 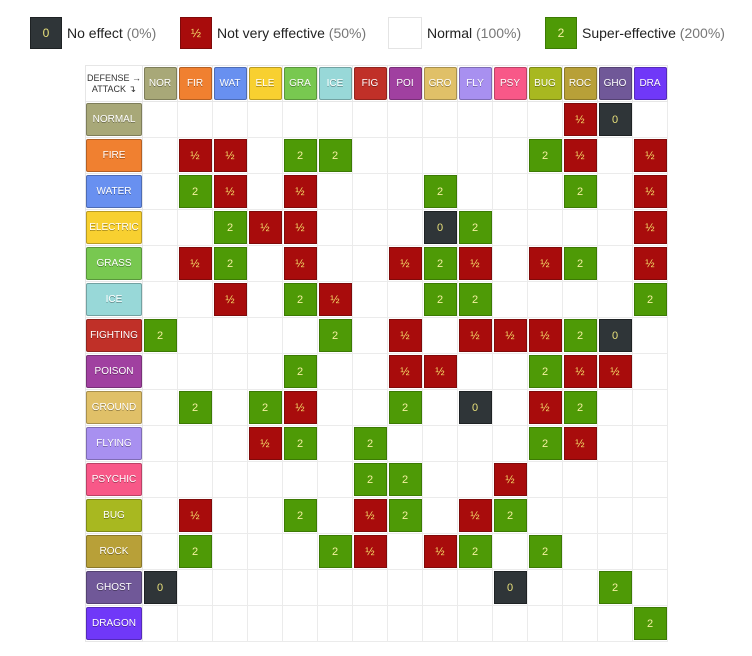 I want to click on defense-type-nor: NOR, so click(x=160, y=83).